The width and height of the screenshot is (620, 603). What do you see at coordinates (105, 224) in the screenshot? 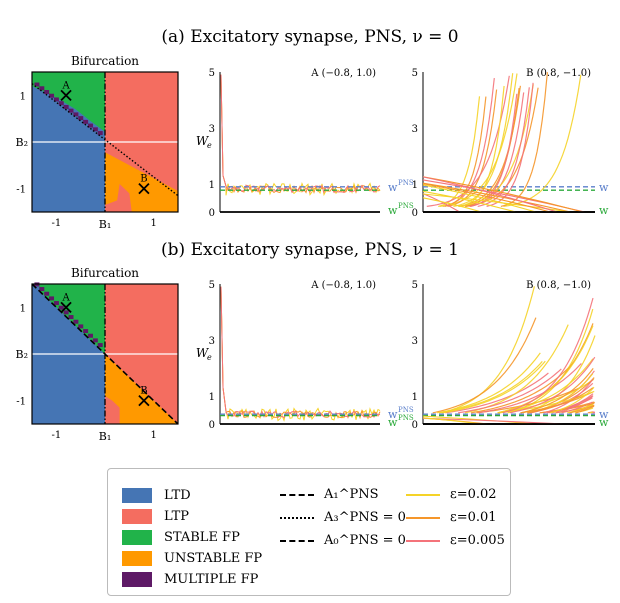
I see `xtick-b1-0: B₁` at bounding box center [105, 224].